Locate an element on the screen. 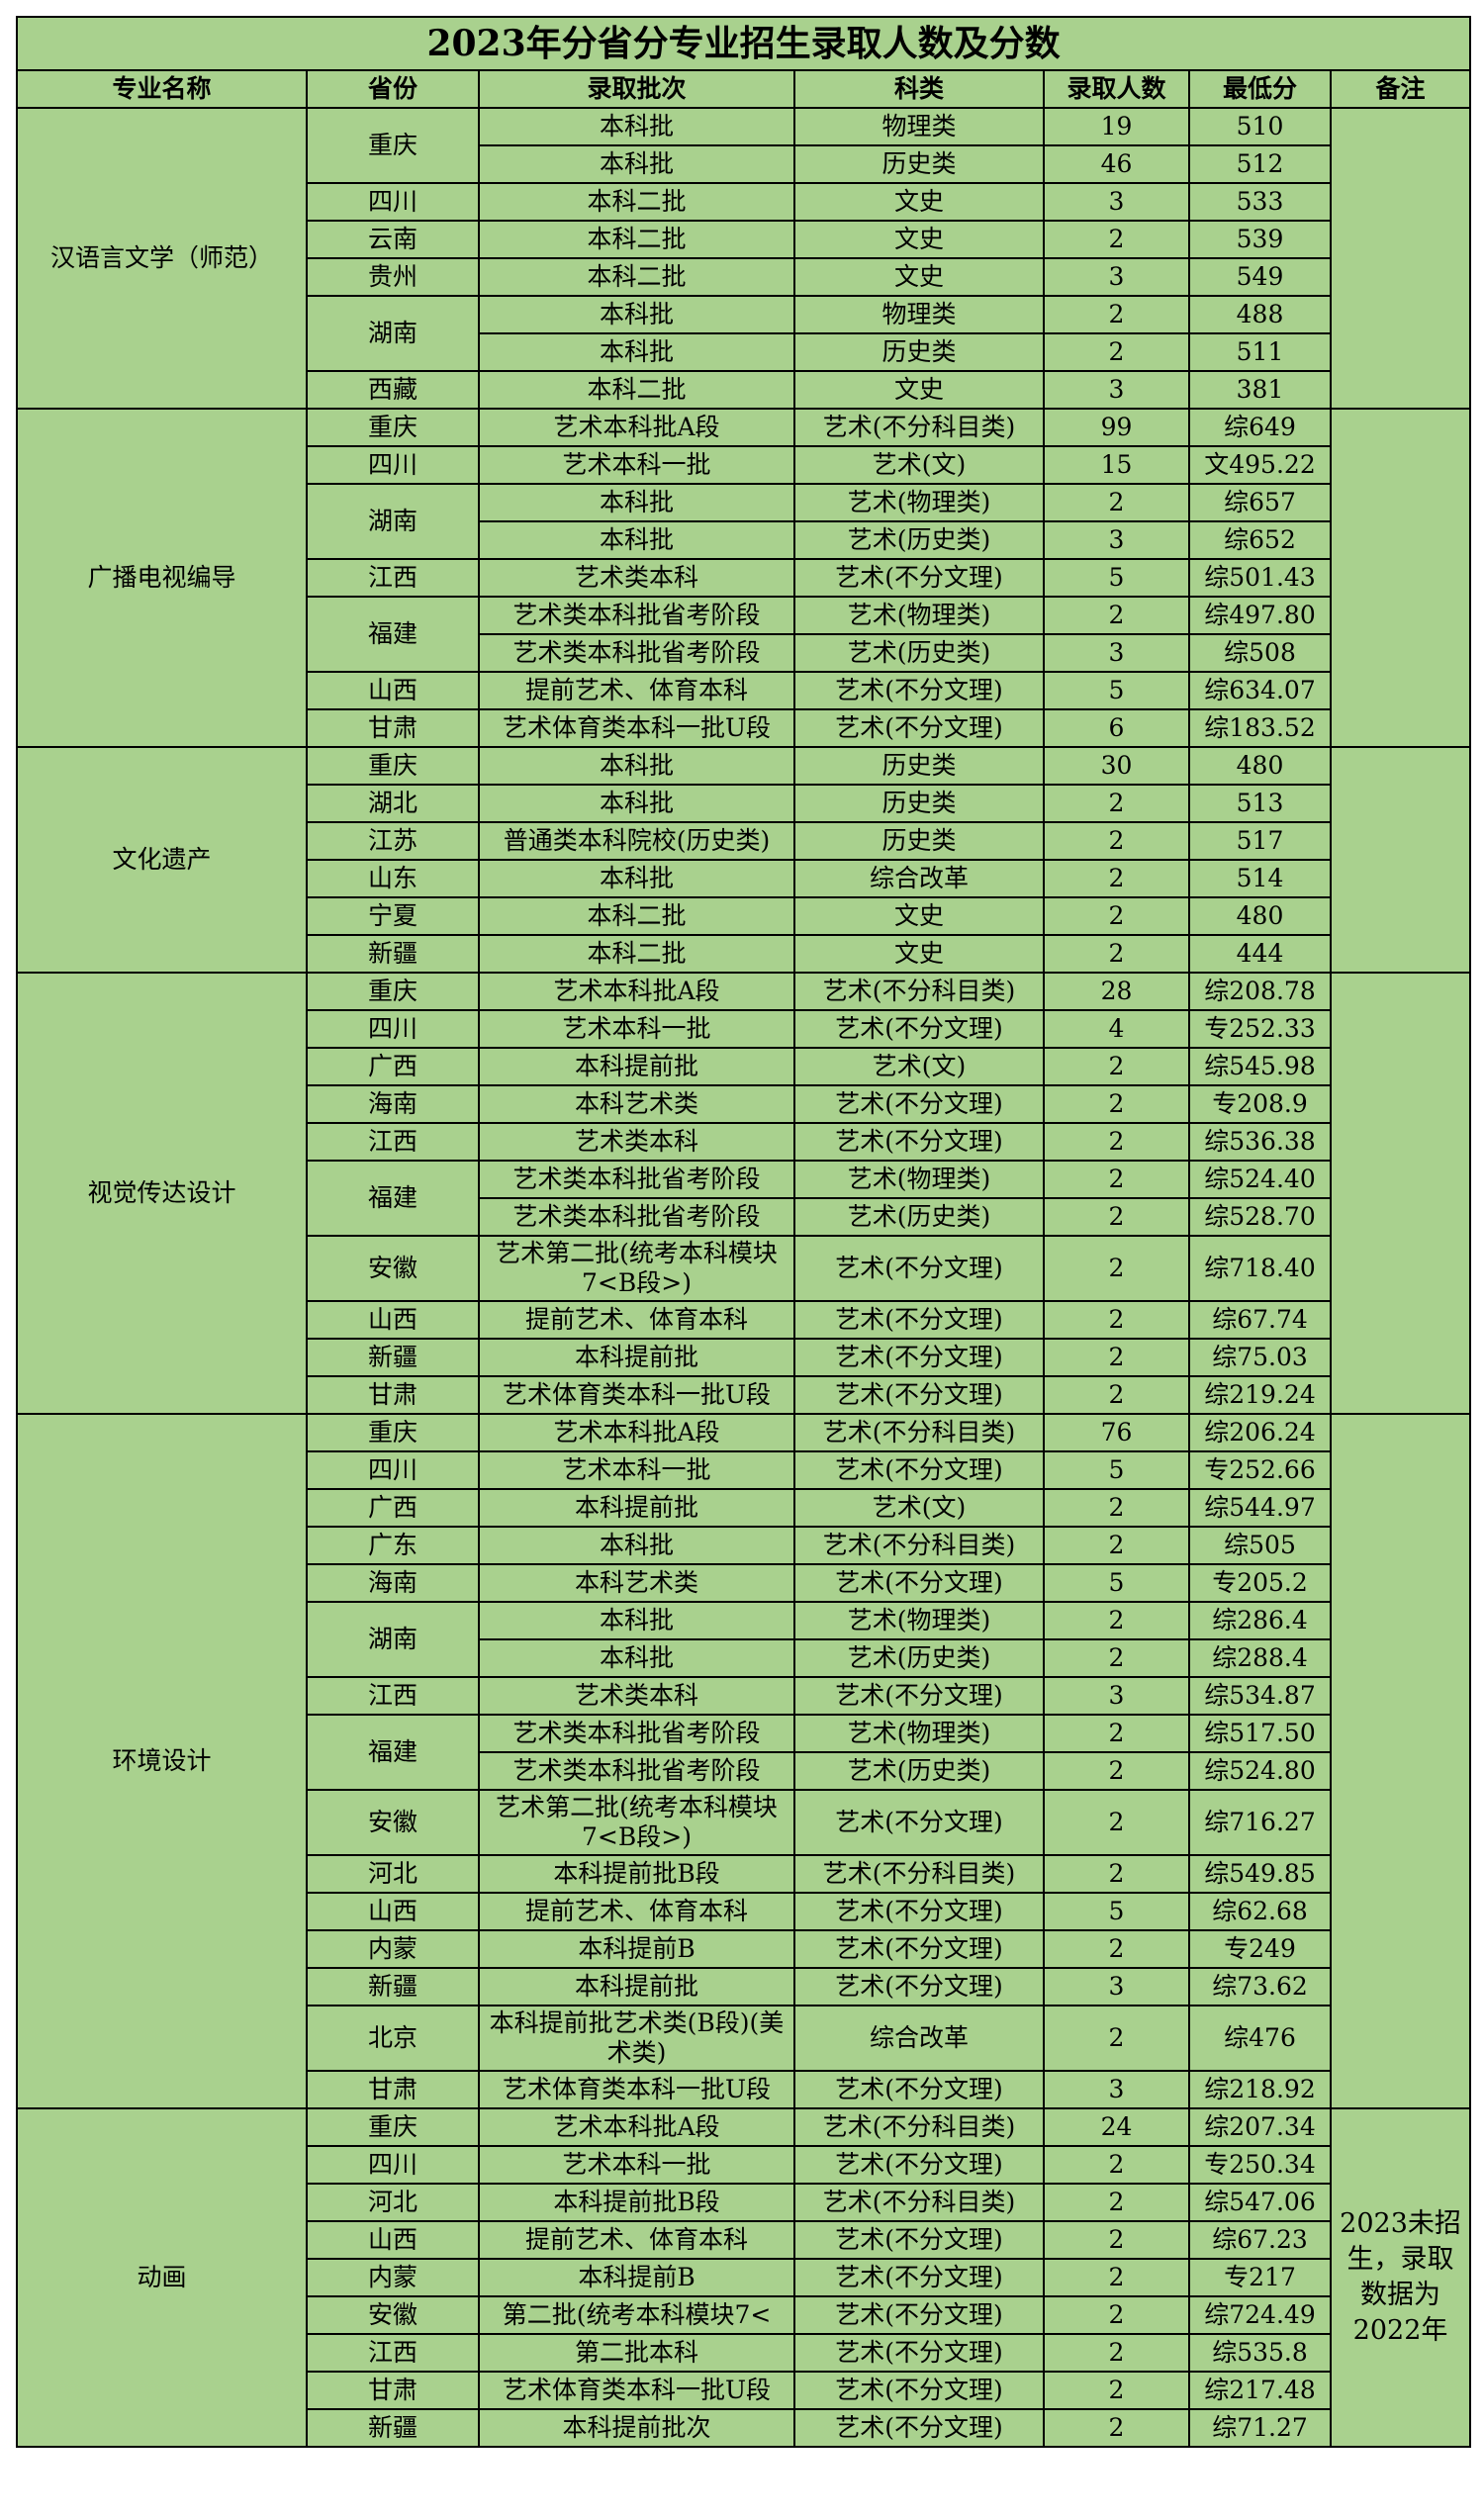 The width and height of the screenshot is (1484, 2519). score-cell: 综549.85 is located at coordinates (1260, 1874).